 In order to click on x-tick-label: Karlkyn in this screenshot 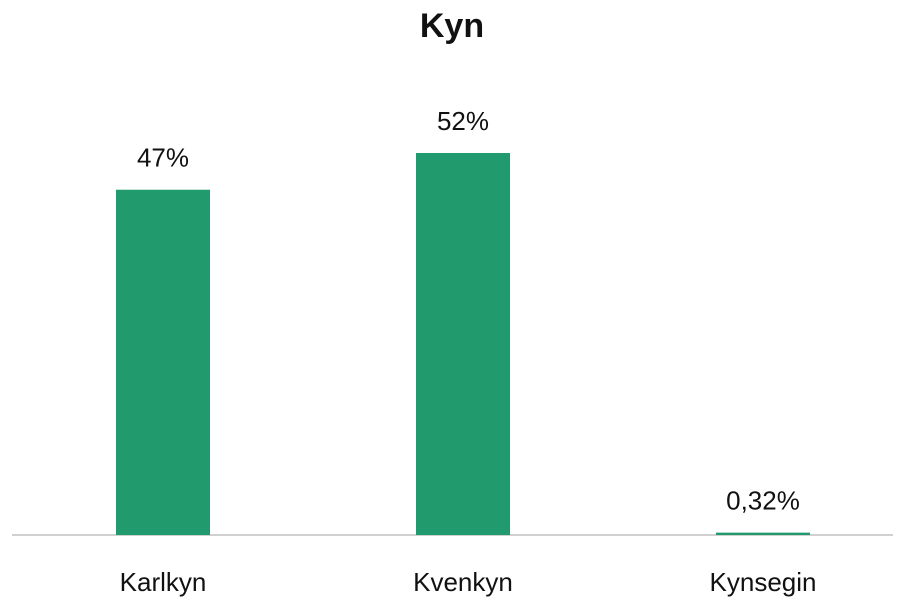, I will do `click(163, 582)`.